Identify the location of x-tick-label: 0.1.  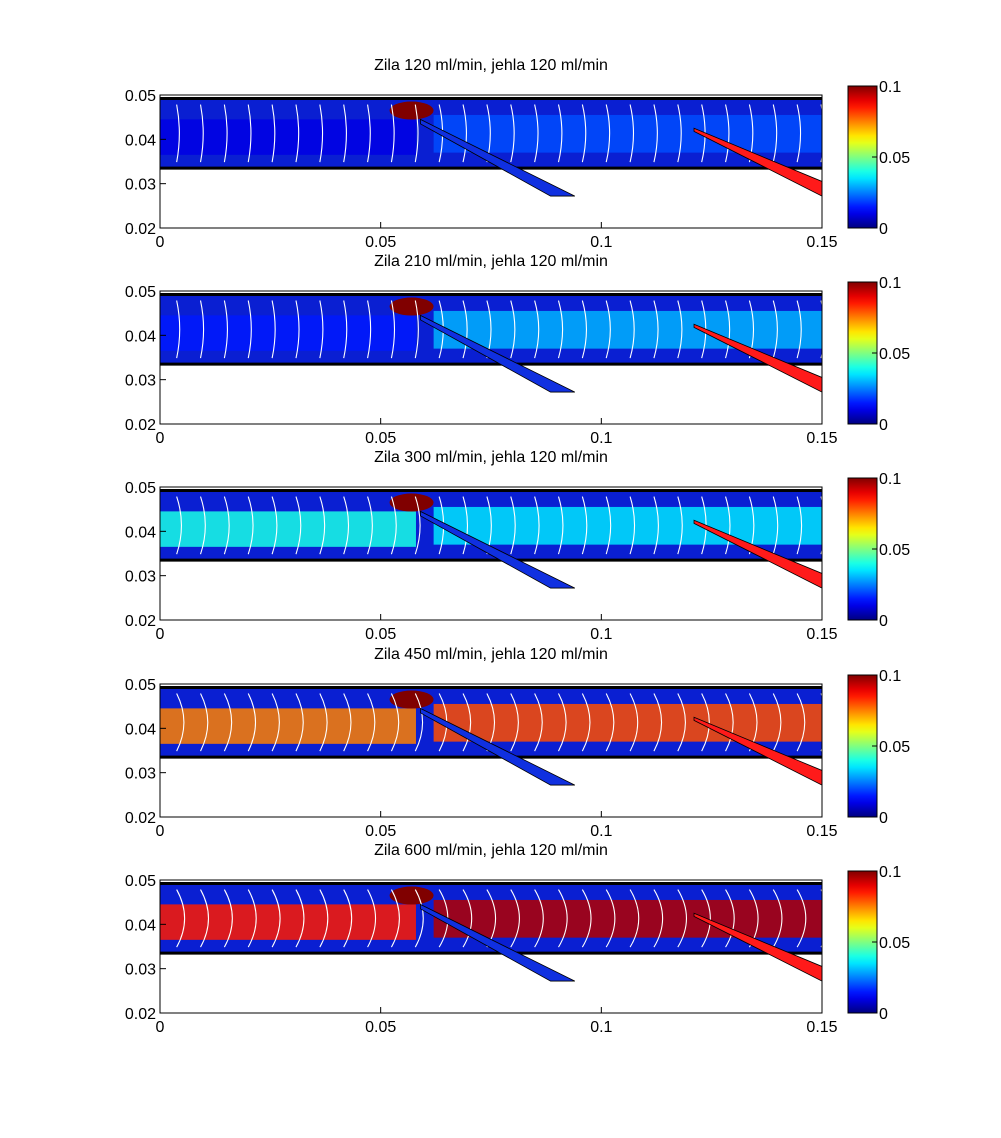
(601, 1027).